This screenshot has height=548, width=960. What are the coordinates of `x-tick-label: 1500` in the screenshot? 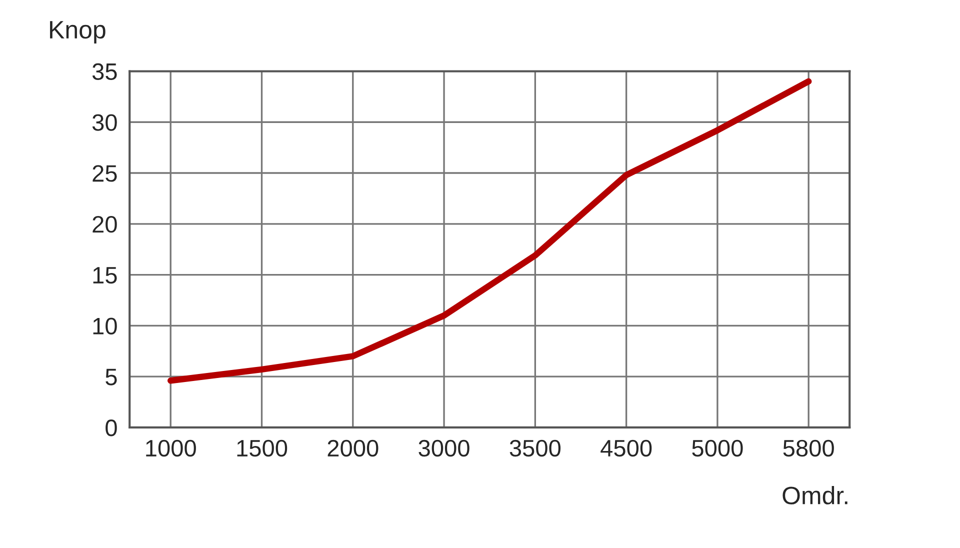 It's located at (262, 448).